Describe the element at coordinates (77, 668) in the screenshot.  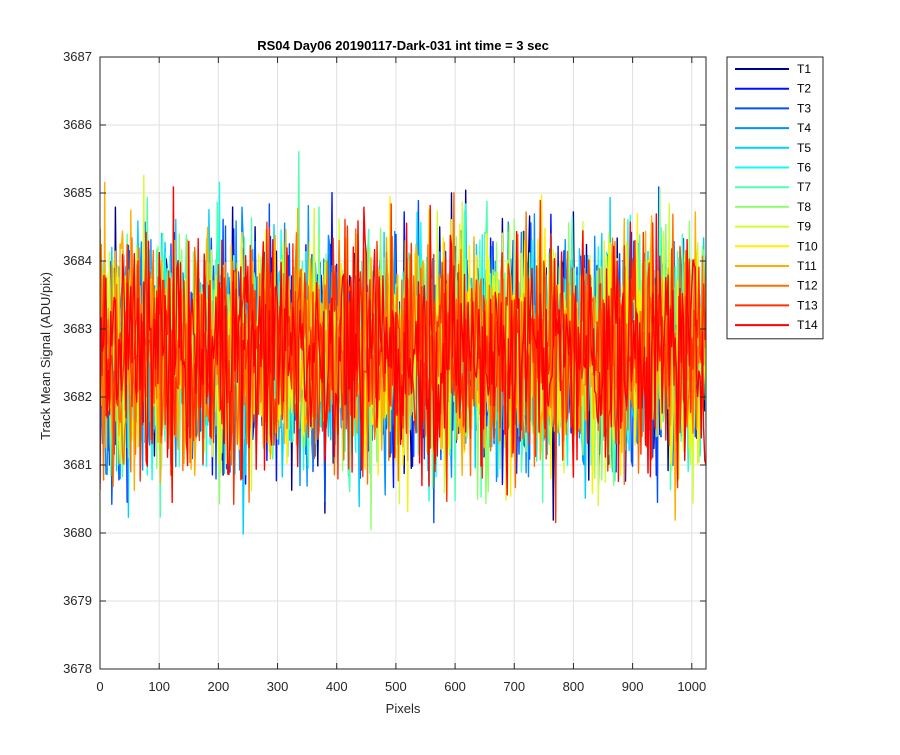
I see `y-tick-label: 3678` at that location.